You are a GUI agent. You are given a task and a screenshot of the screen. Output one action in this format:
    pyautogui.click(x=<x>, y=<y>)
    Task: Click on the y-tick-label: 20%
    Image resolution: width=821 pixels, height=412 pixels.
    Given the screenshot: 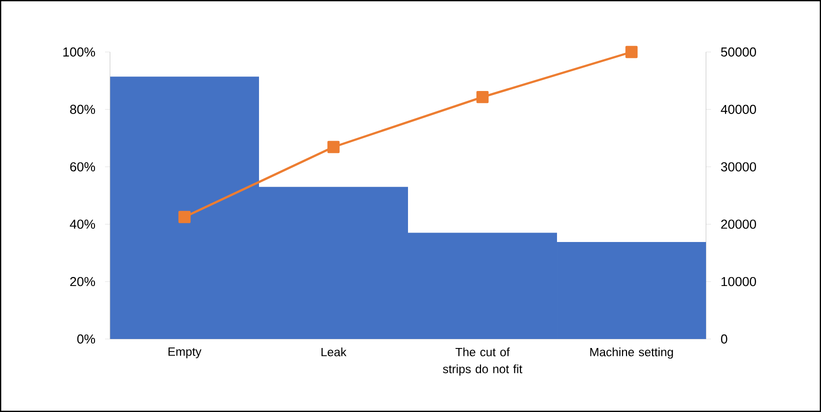 What is the action you would take?
    pyautogui.click(x=83, y=281)
    